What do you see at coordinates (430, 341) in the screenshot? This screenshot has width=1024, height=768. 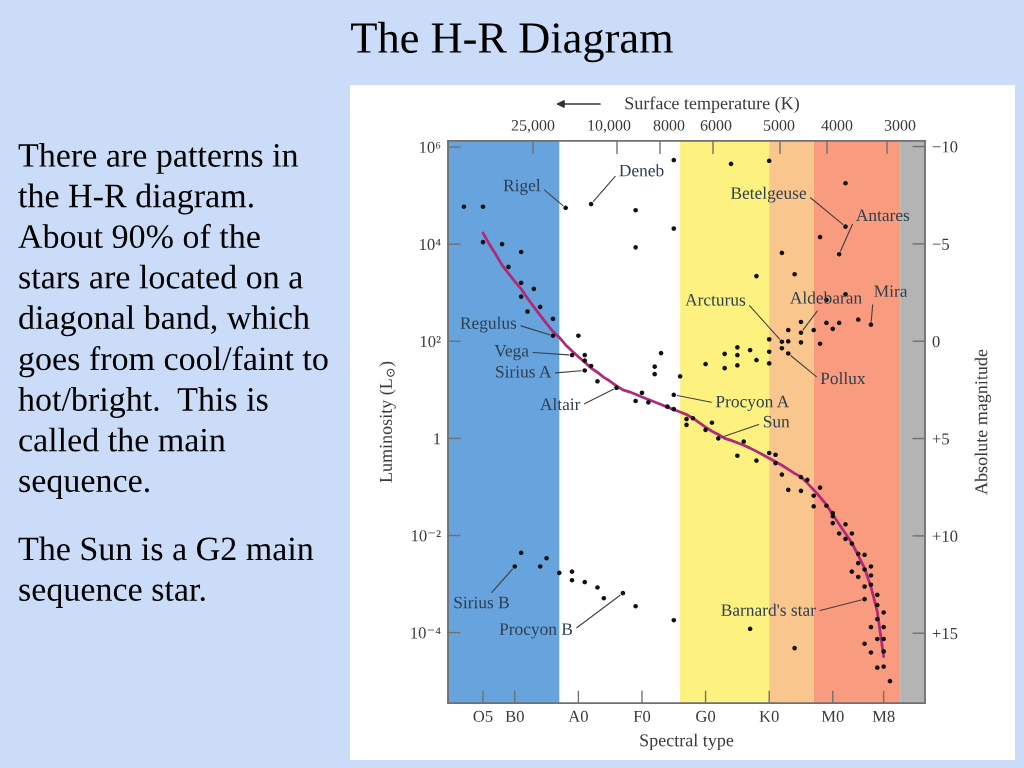 I see `y-tick-label: 10²` at bounding box center [430, 341].